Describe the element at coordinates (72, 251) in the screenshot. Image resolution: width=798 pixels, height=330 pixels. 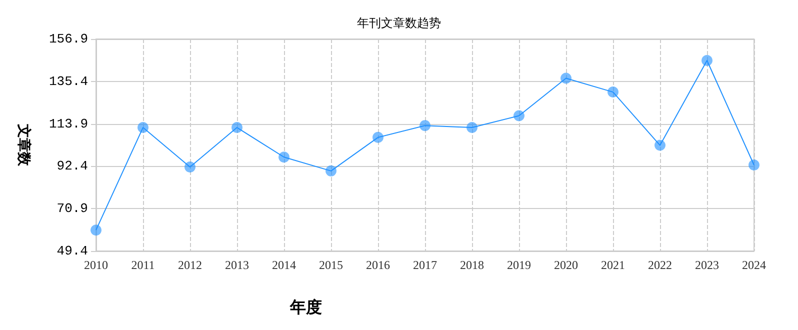
I see `y-tick-label: 49.4` at that location.